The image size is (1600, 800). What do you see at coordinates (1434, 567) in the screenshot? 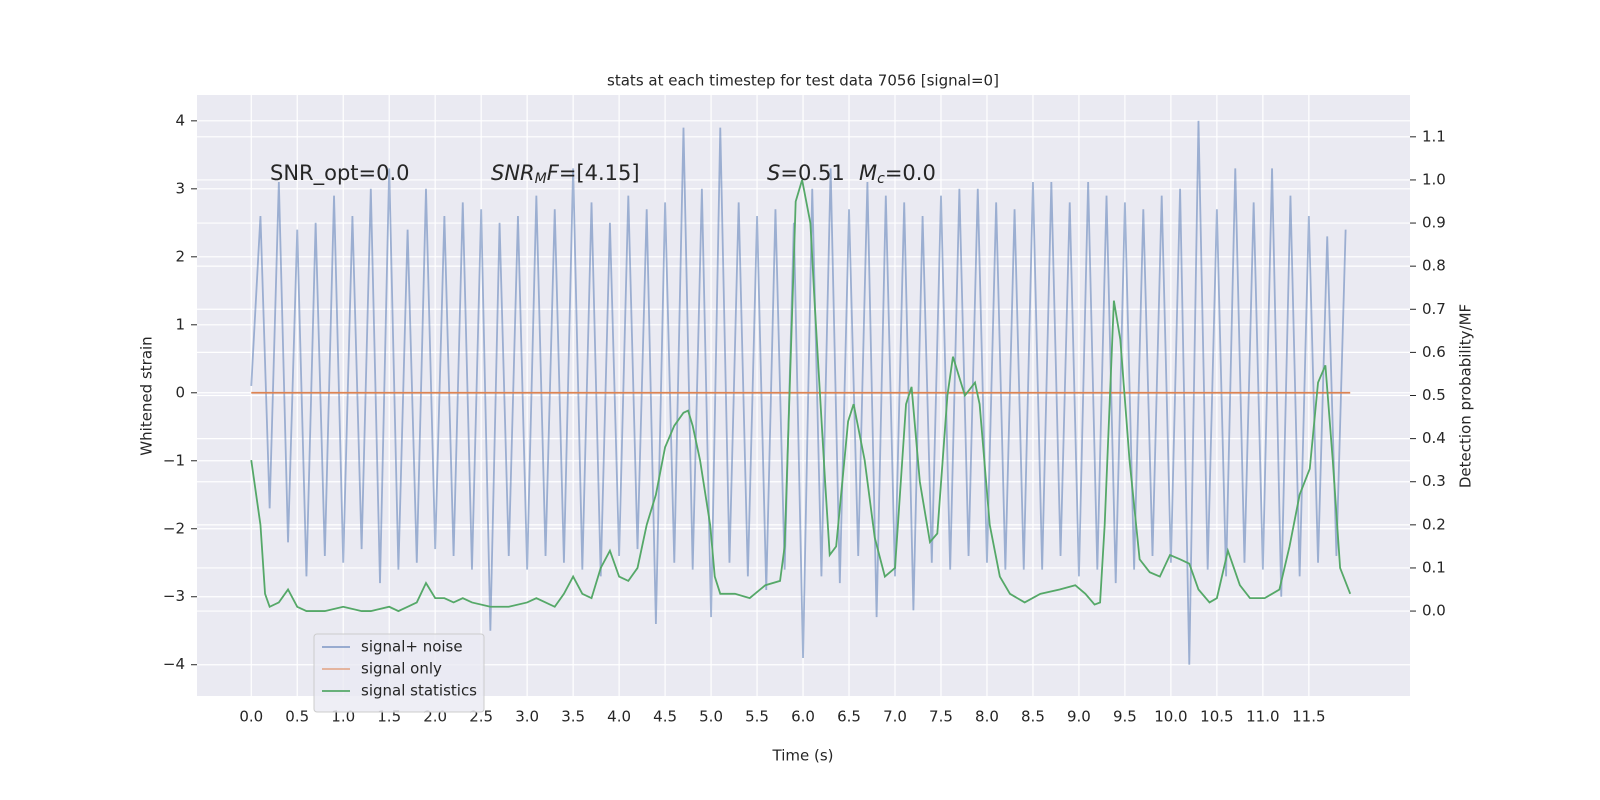
I see `y2-tick-label: 0.1` at bounding box center [1434, 567].